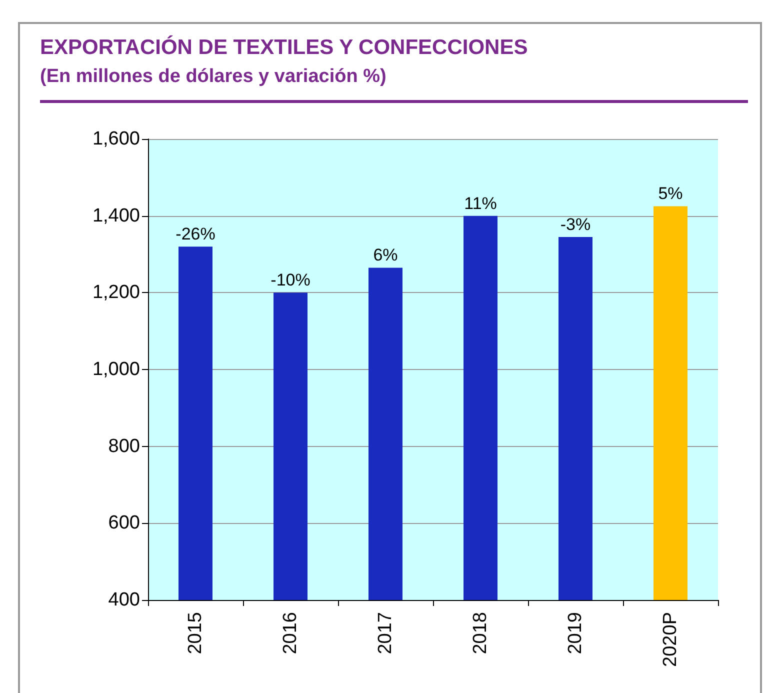 The height and width of the screenshot is (693, 782). I want to click on y-tick-label: 600, so click(124, 523).